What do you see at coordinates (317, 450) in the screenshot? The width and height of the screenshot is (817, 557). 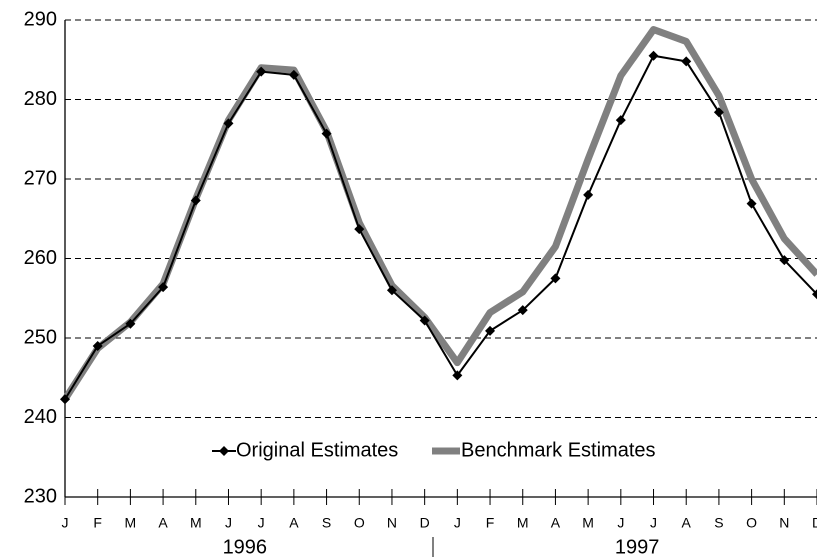 I see `legend-label: Original Estimates` at bounding box center [317, 450].